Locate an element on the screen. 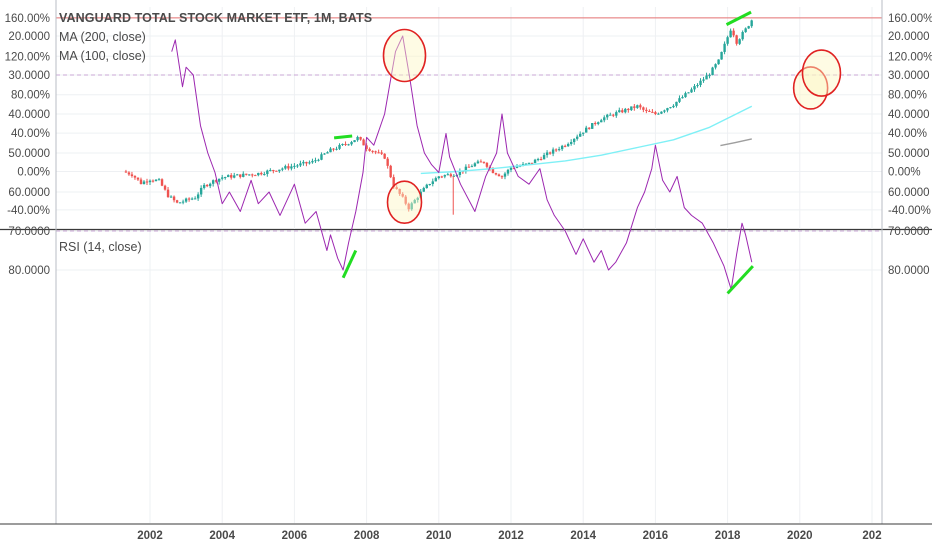  price-y-tick-right: 160.00% is located at coordinates (910, 19).